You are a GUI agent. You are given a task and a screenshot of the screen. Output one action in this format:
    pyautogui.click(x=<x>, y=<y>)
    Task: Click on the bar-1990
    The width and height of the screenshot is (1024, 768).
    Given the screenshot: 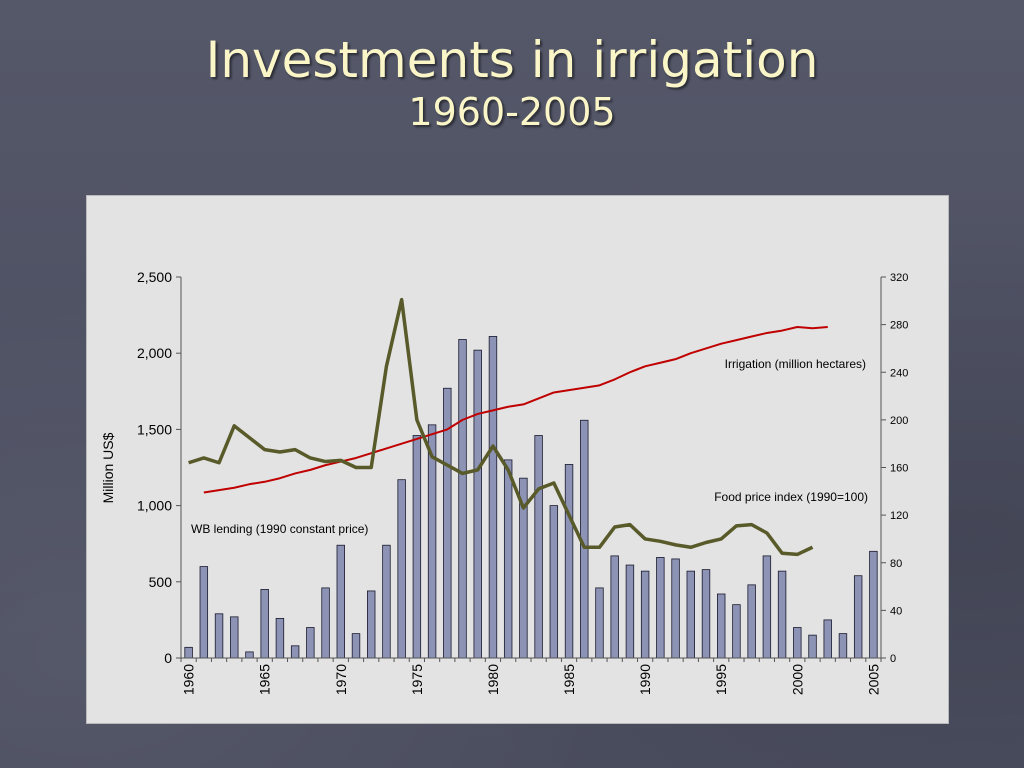 What is the action you would take?
    pyautogui.click(x=645, y=614)
    